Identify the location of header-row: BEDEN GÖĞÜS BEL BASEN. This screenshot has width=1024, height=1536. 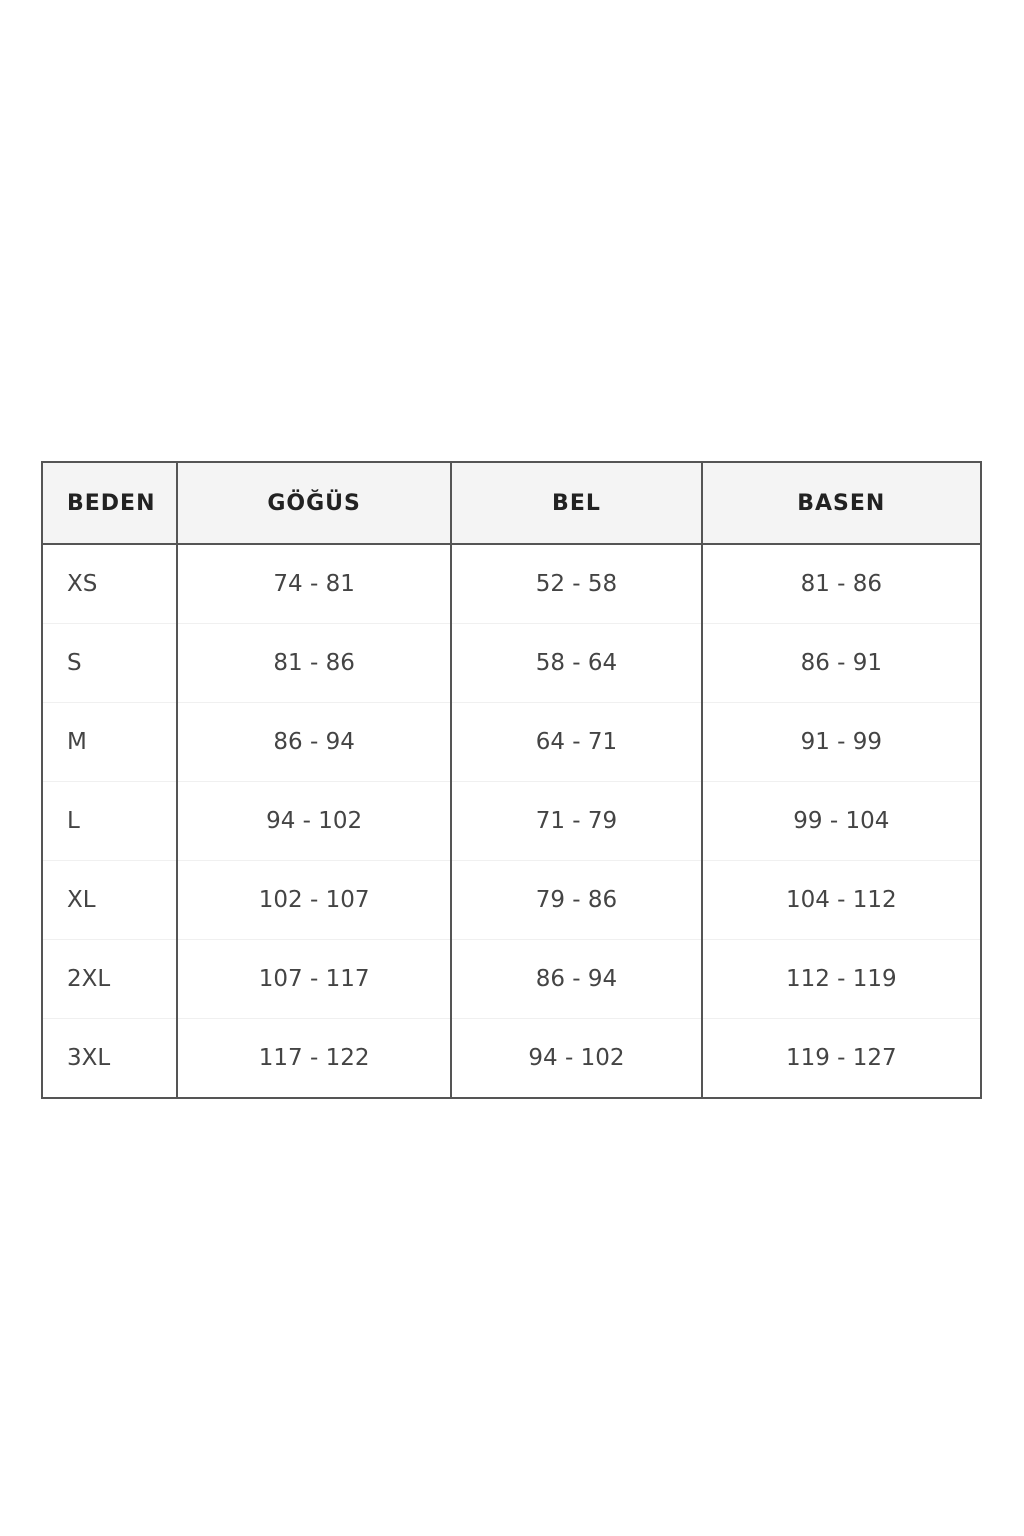
(511, 503).